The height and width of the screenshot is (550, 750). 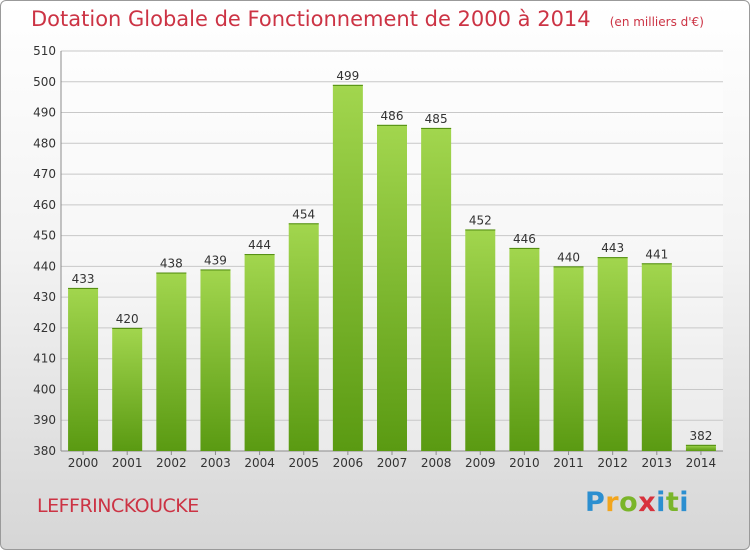 I want to click on y-tick-label: 410, so click(x=44, y=359).